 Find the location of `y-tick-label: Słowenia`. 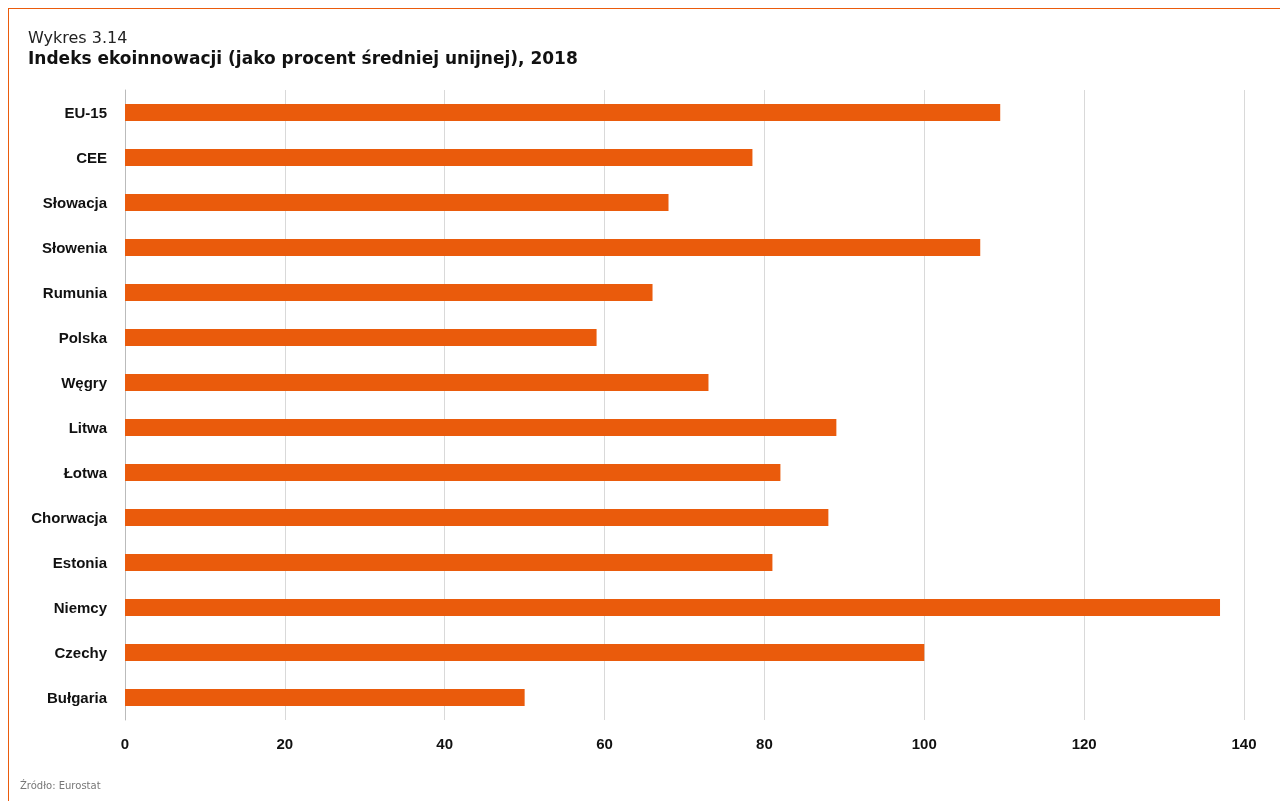

y-tick-label: Słowenia is located at coordinates (74, 247).